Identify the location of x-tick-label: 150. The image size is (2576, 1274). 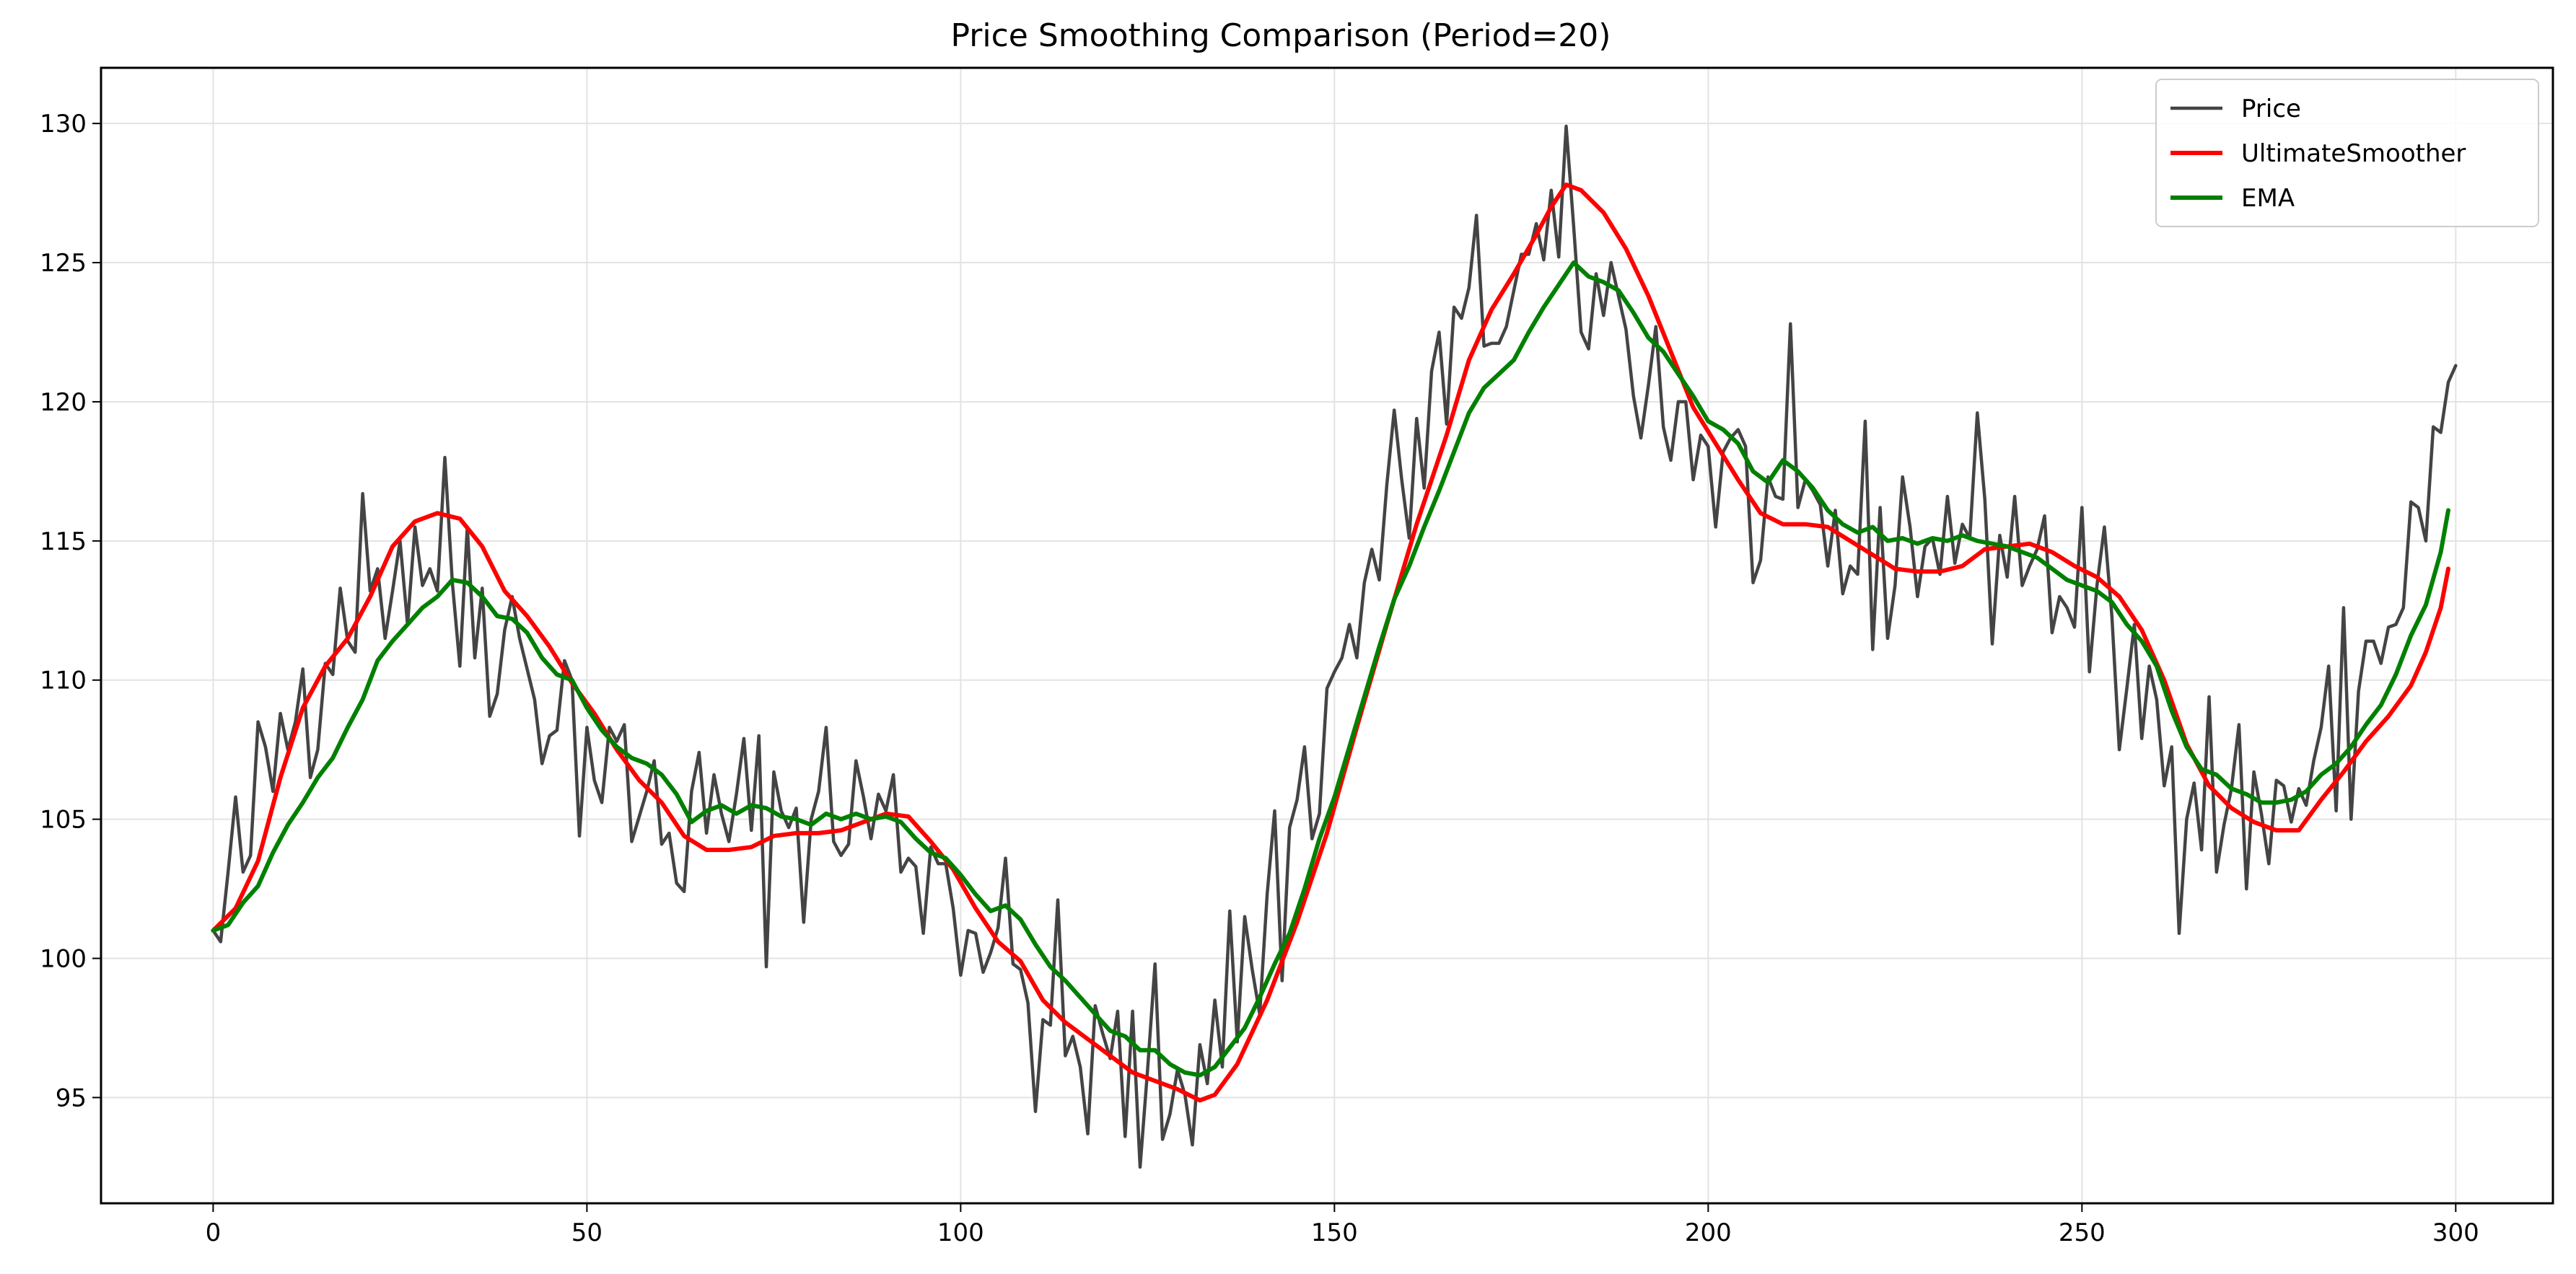
(1334, 1233).